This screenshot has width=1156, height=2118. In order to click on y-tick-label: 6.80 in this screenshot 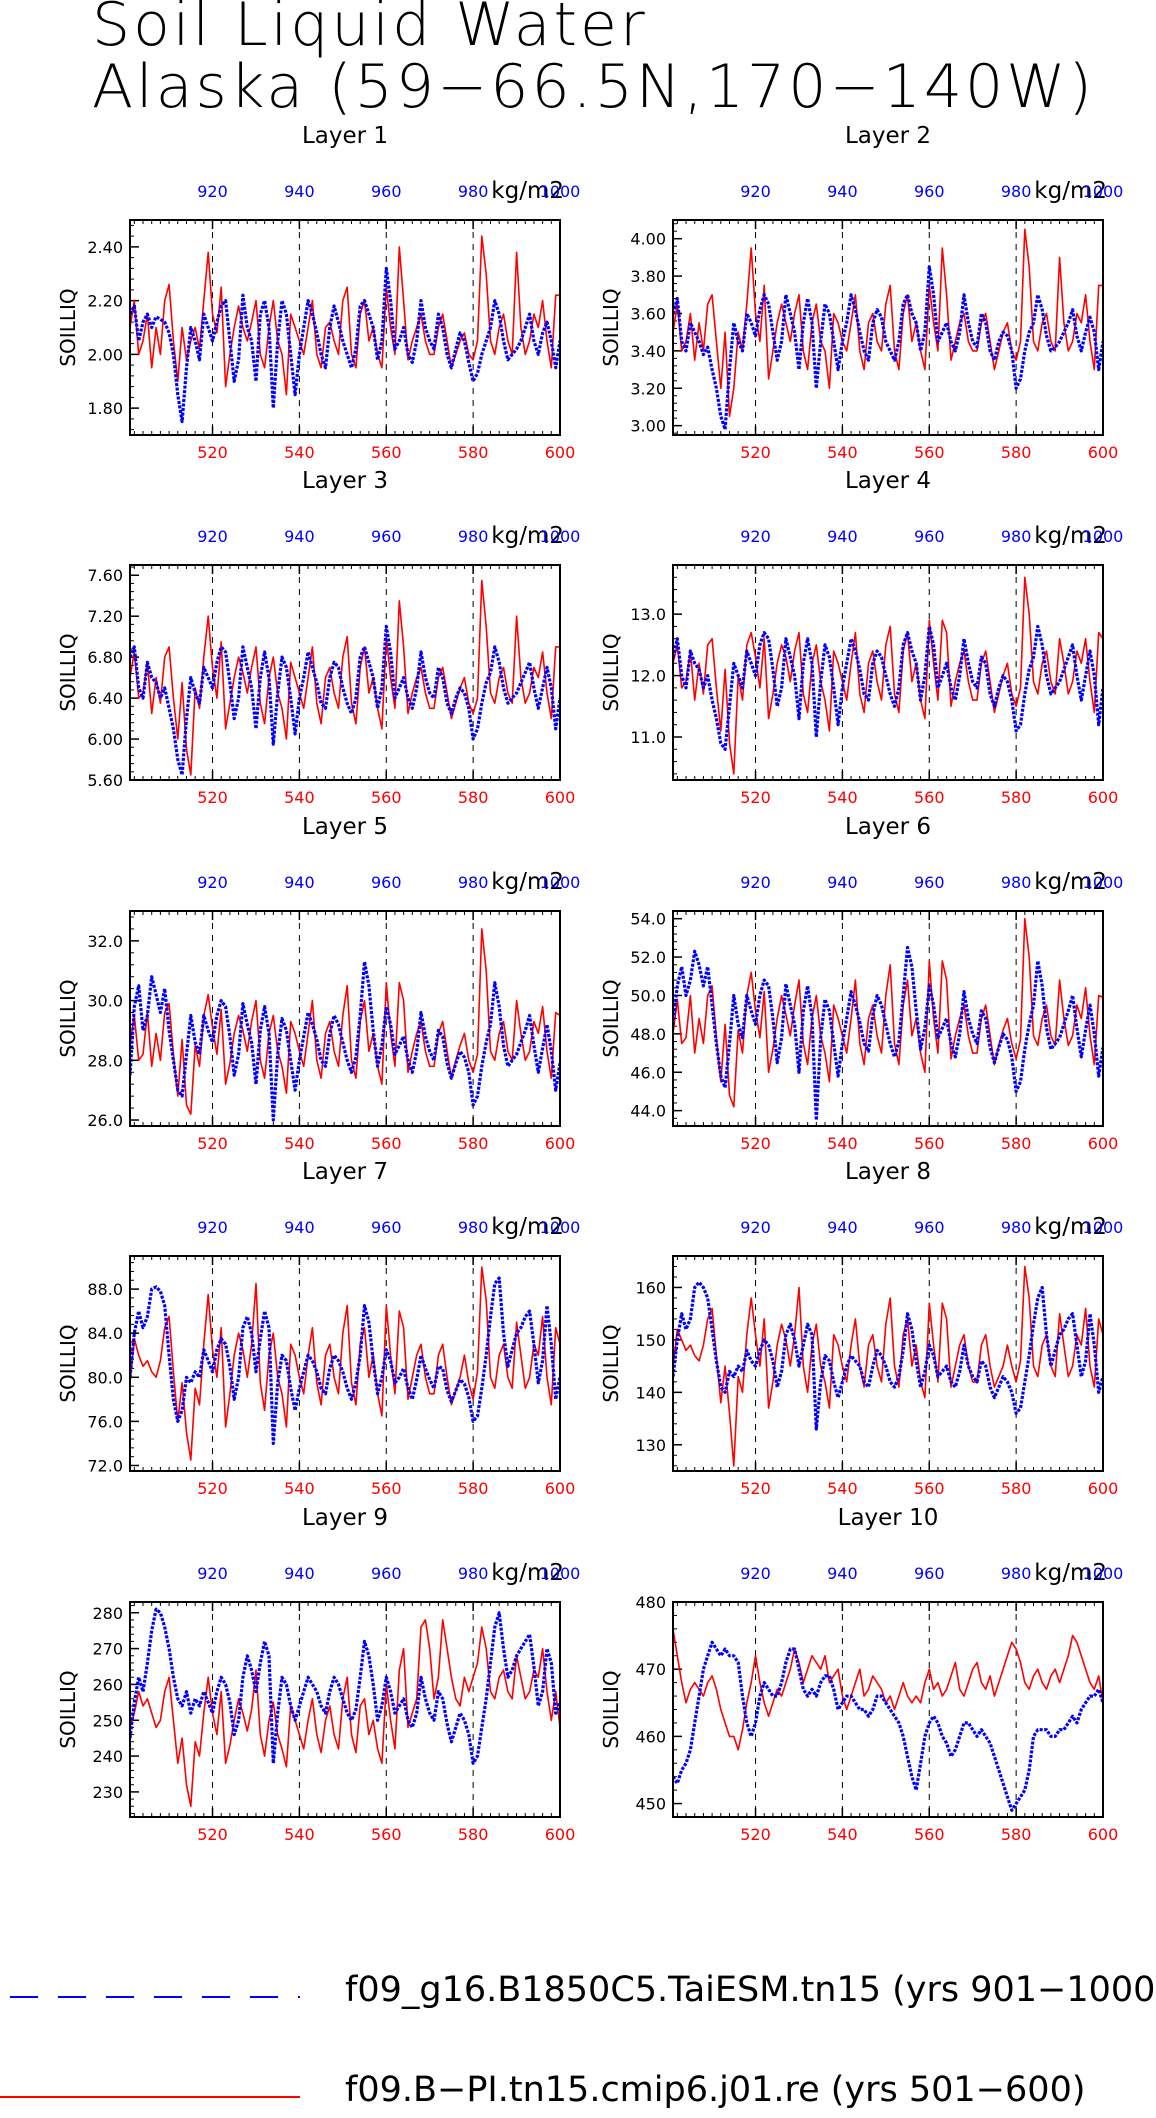, I will do `click(105, 657)`.